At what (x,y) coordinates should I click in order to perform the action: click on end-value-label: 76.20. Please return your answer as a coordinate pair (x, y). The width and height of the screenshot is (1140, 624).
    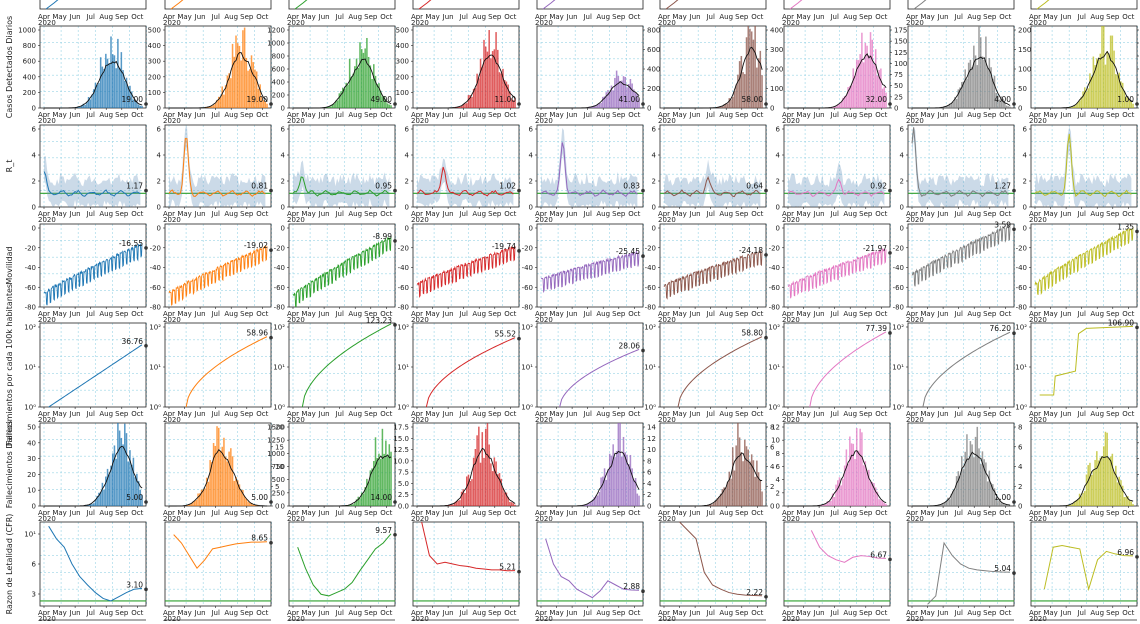
    Looking at the image, I should click on (1001, 328).